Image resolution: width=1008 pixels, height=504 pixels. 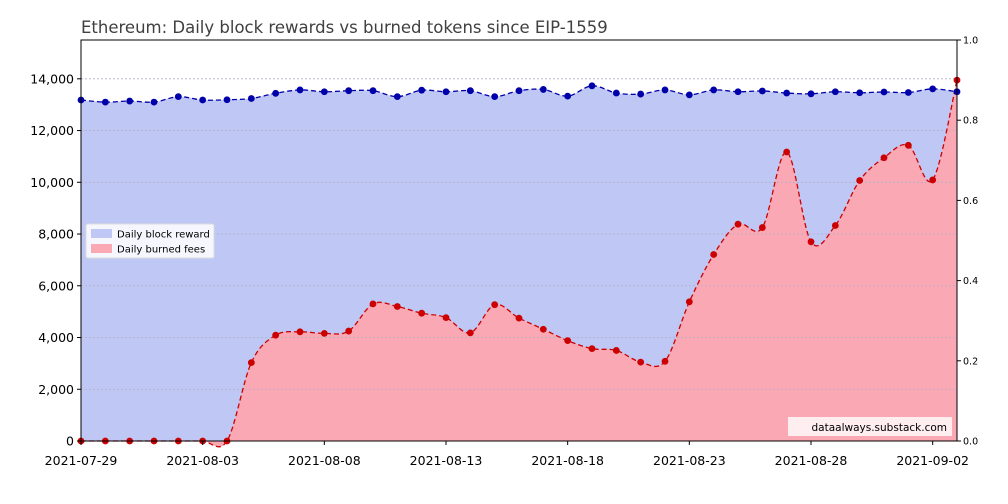 I want to click on right-ytick-label-4: 0.8, so click(x=970, y=121).